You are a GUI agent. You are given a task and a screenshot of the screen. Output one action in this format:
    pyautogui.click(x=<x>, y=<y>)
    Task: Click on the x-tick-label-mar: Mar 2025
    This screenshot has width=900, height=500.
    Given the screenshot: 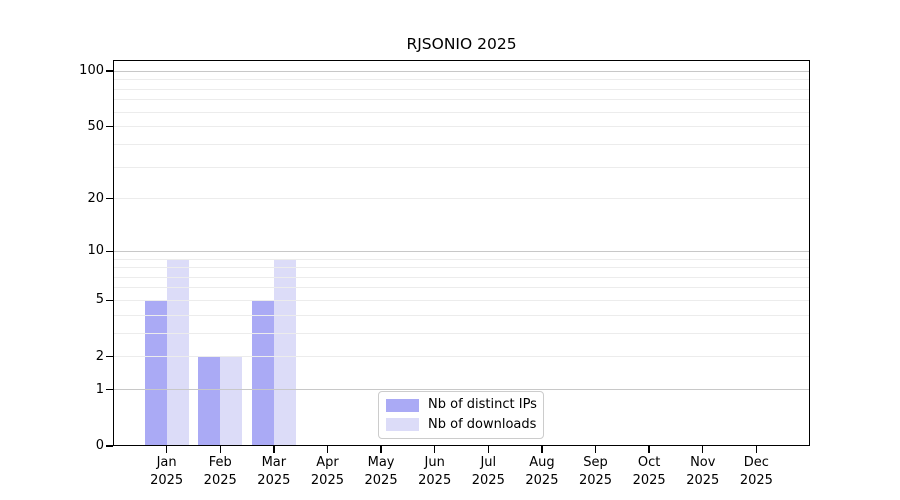 What is the action you would take?
    pyautogui.click(x=274, y=472)
    